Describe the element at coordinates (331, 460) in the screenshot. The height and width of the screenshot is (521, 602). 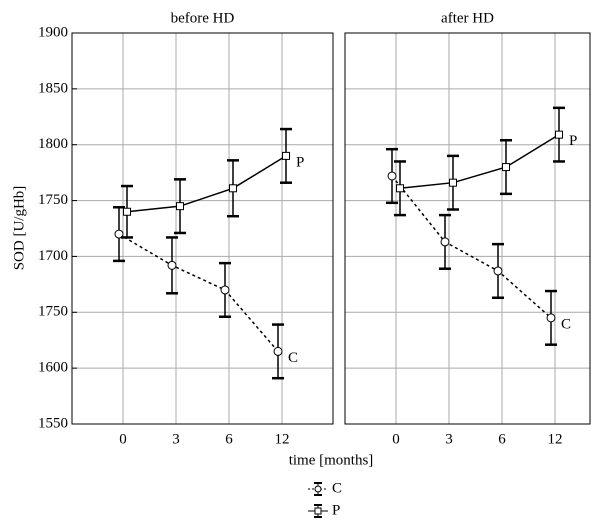
I see `x-axis-label: time [months]` at that location.